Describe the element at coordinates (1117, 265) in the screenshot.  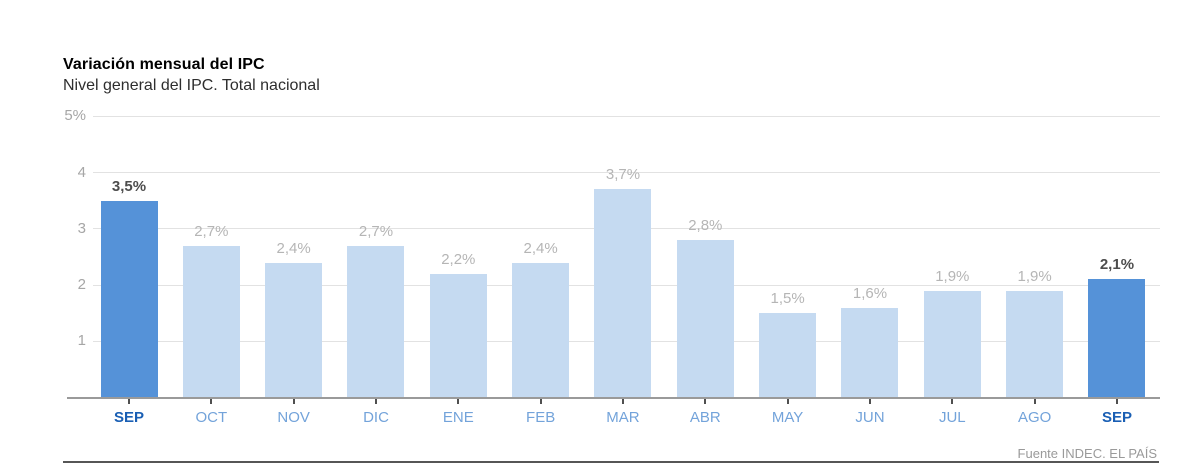
I see `value-label-sep-12: 2,1%` at that location.